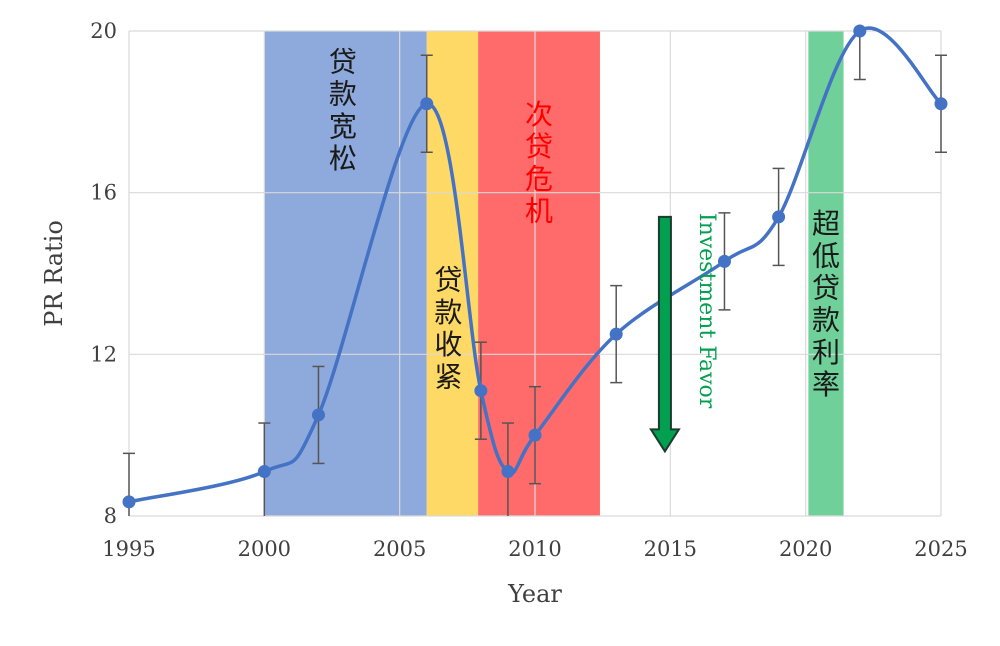  I want to click on investment-annotation: Investment Favor, so click(684, 333).